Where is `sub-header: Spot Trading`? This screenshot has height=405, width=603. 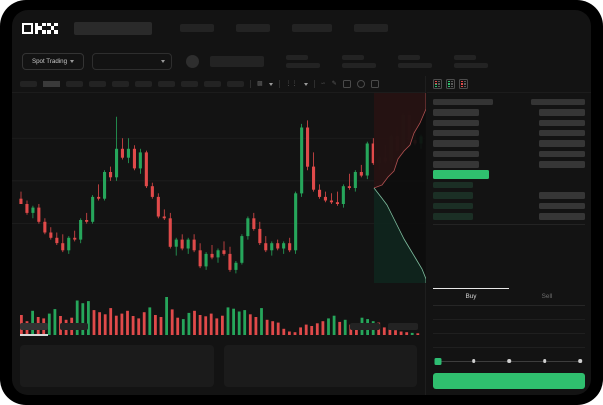 sub-header: Spot Trading is located at coordinates (301, 61).